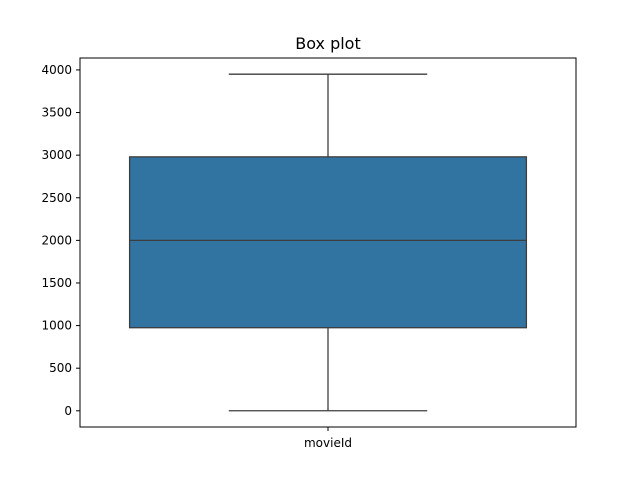 The height and width of the screenshot is (480, 640). What do you see at coordinates (56, 198) in the screenshot?
I see `y-tick-label: 2500` at bounding box center [56, 198].